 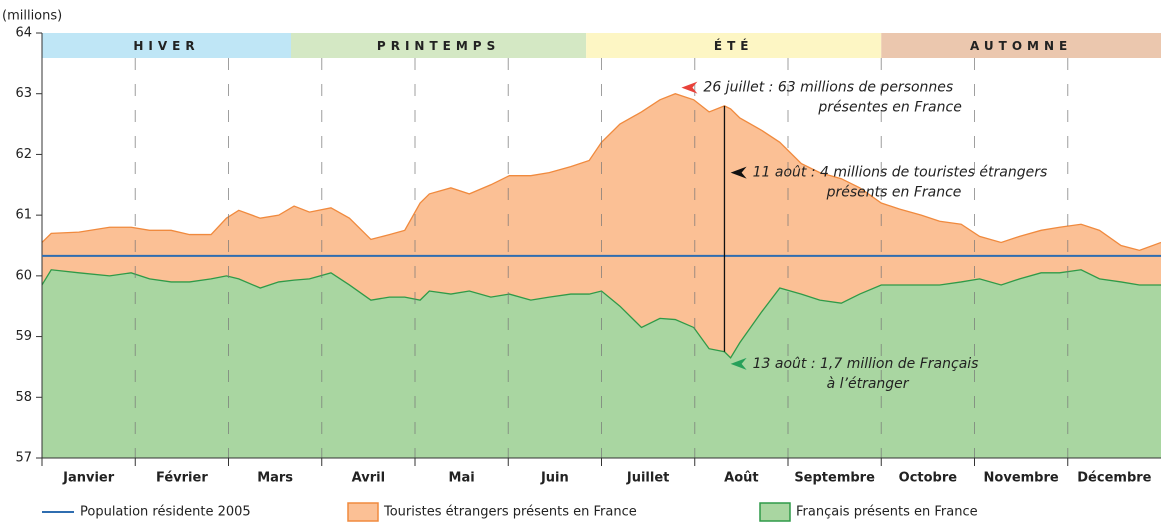 I want to click on annotation-text: 13 août : 1,7 million de Français, so click(x=866, y=364).